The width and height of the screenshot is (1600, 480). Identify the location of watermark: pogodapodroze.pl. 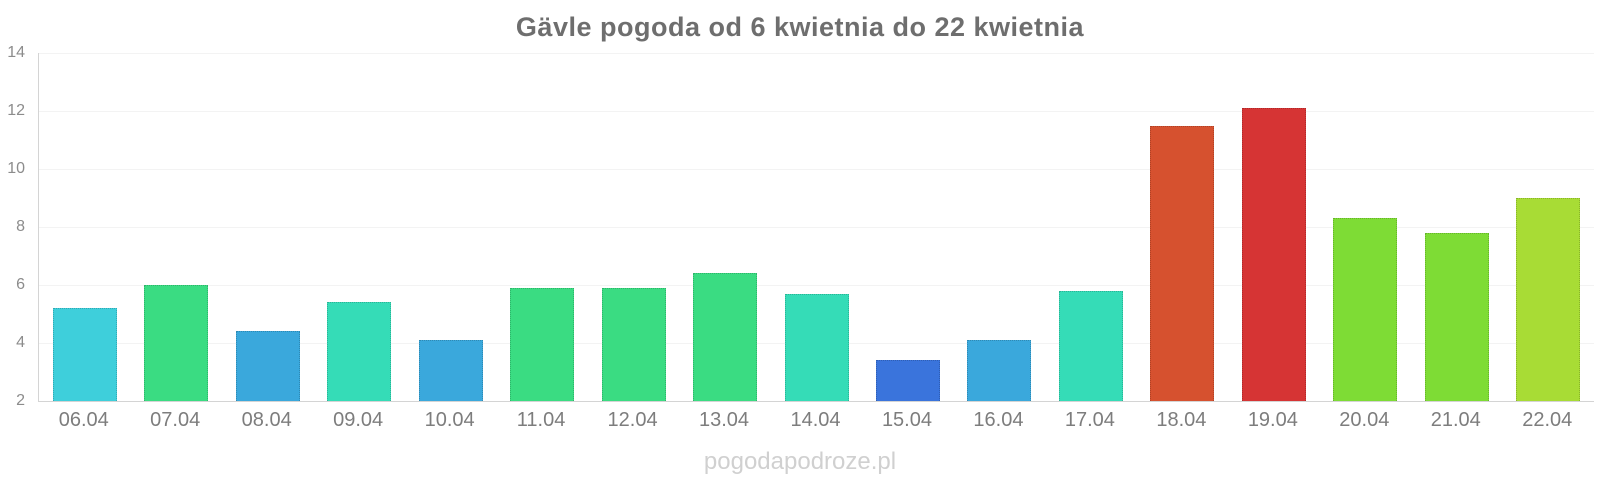
(800, 461).